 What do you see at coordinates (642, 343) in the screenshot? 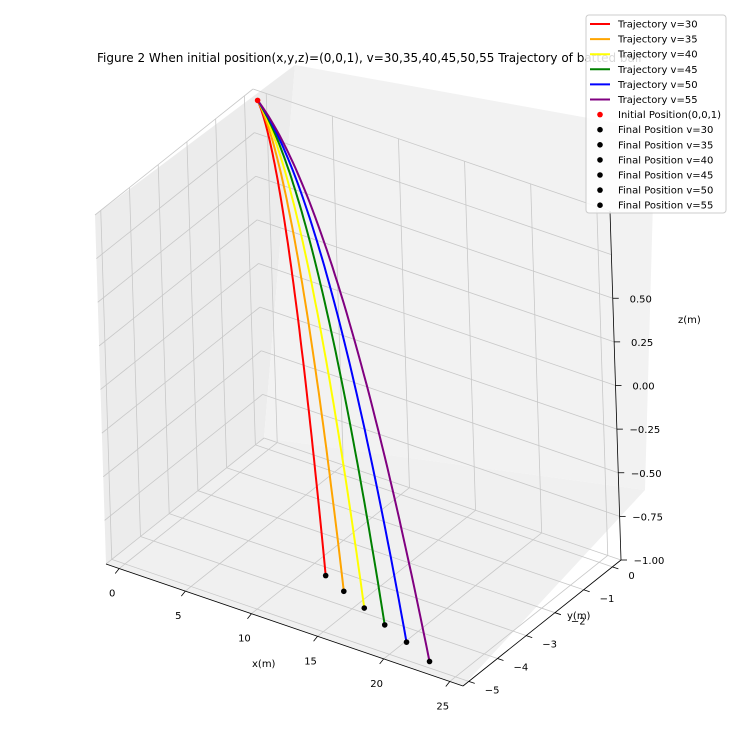
I see `z-tick-label: 0.25` at bounding box center [642, 343].